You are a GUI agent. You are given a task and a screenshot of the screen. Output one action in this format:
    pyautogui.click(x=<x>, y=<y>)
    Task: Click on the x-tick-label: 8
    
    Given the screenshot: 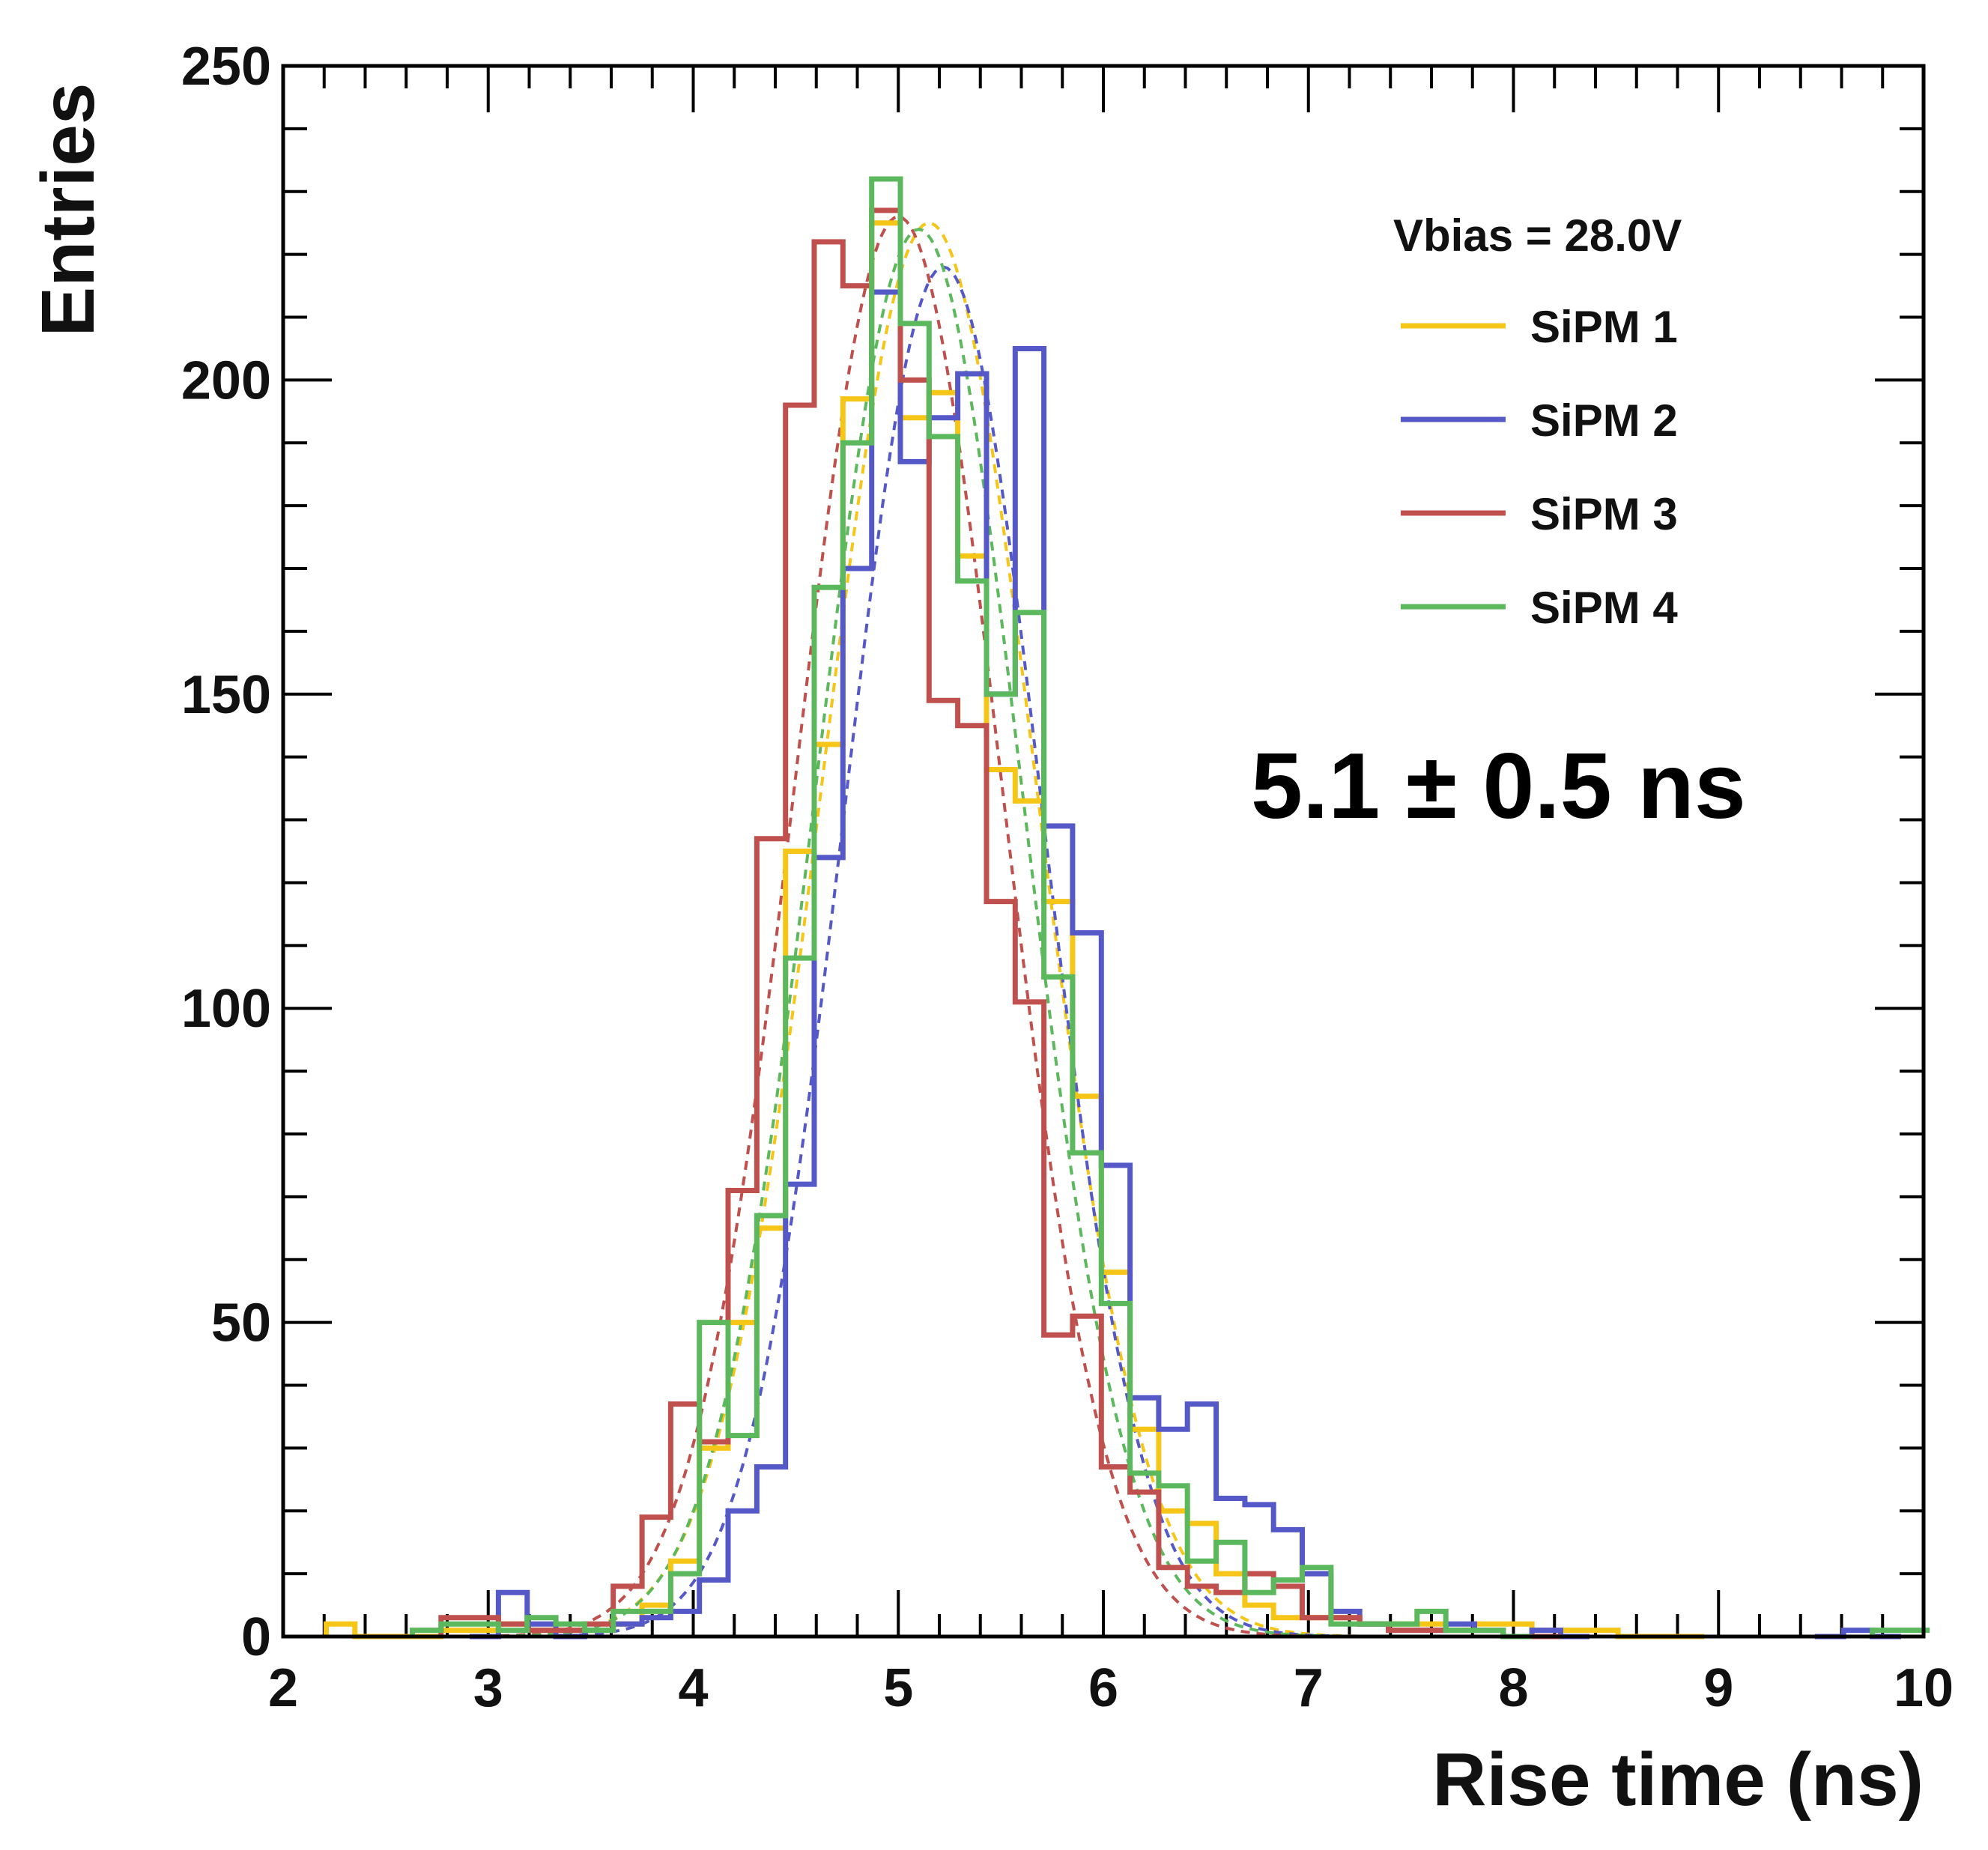 What is the action you would take?
    pyautogui.click(x=1513, y=1688)
    